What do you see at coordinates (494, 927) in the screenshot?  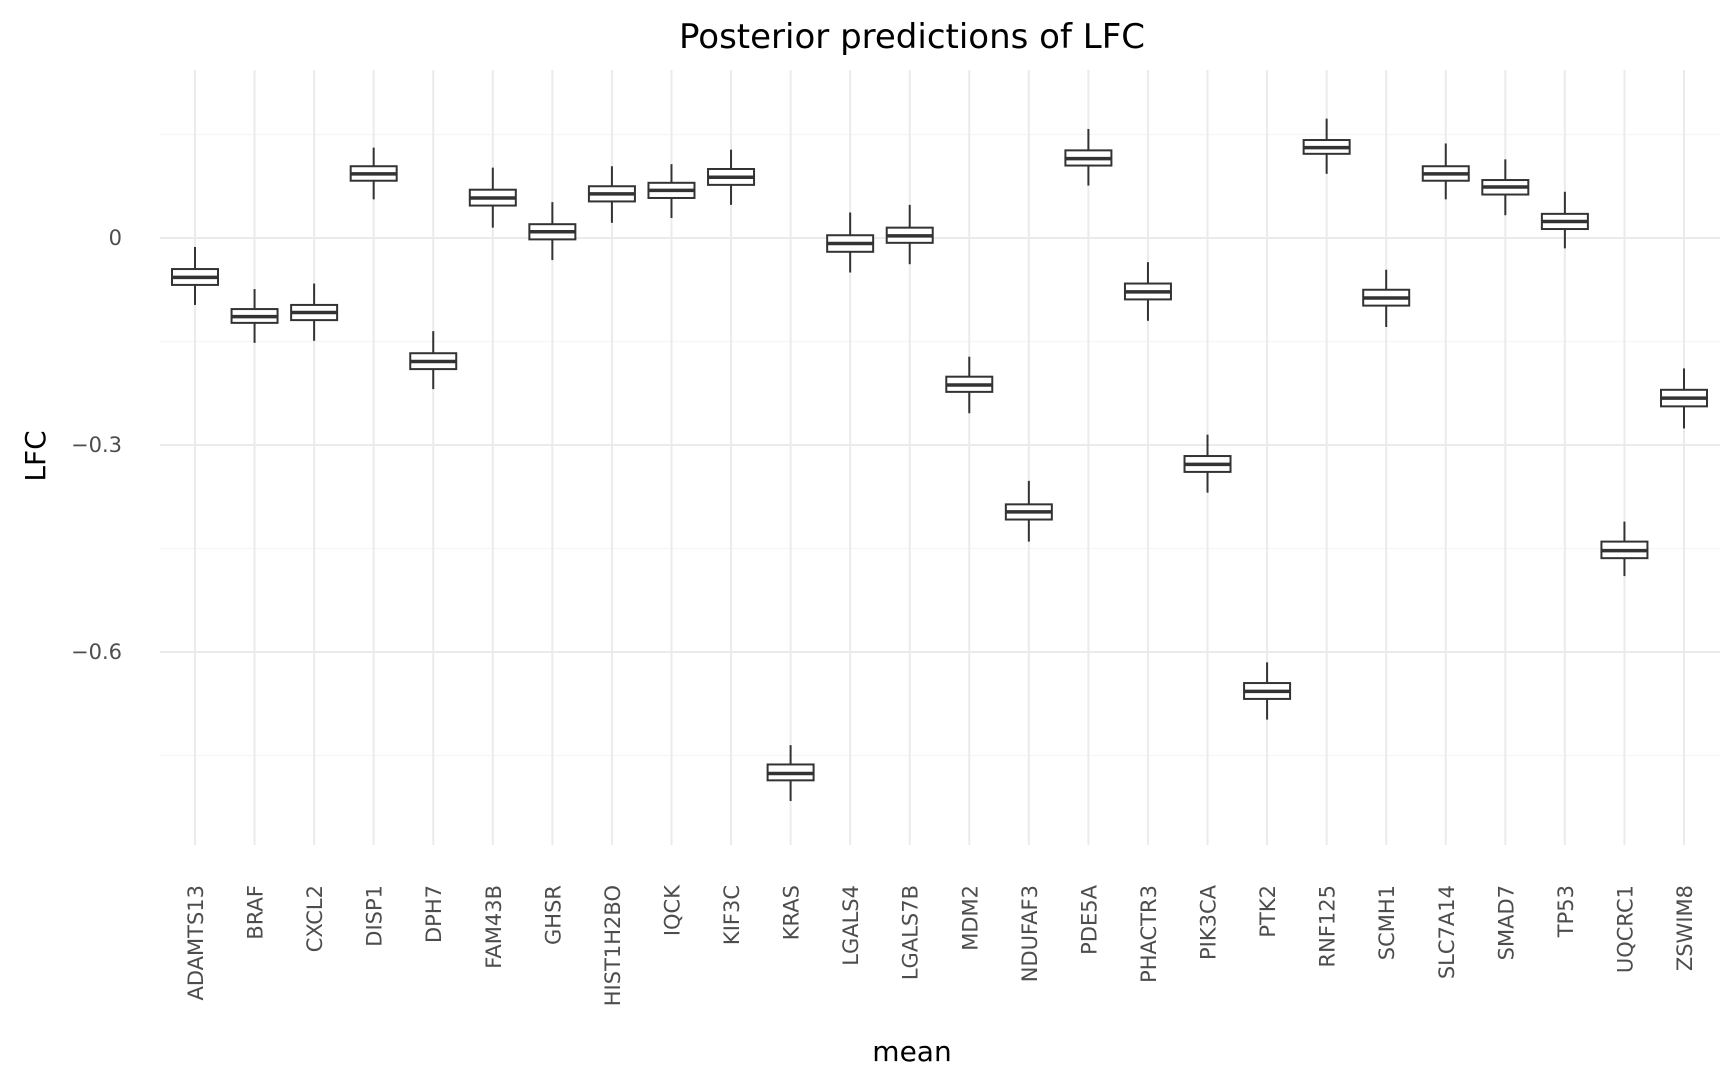 I see `x-tick-label: FAM43B` at bounding box center [494, 927].